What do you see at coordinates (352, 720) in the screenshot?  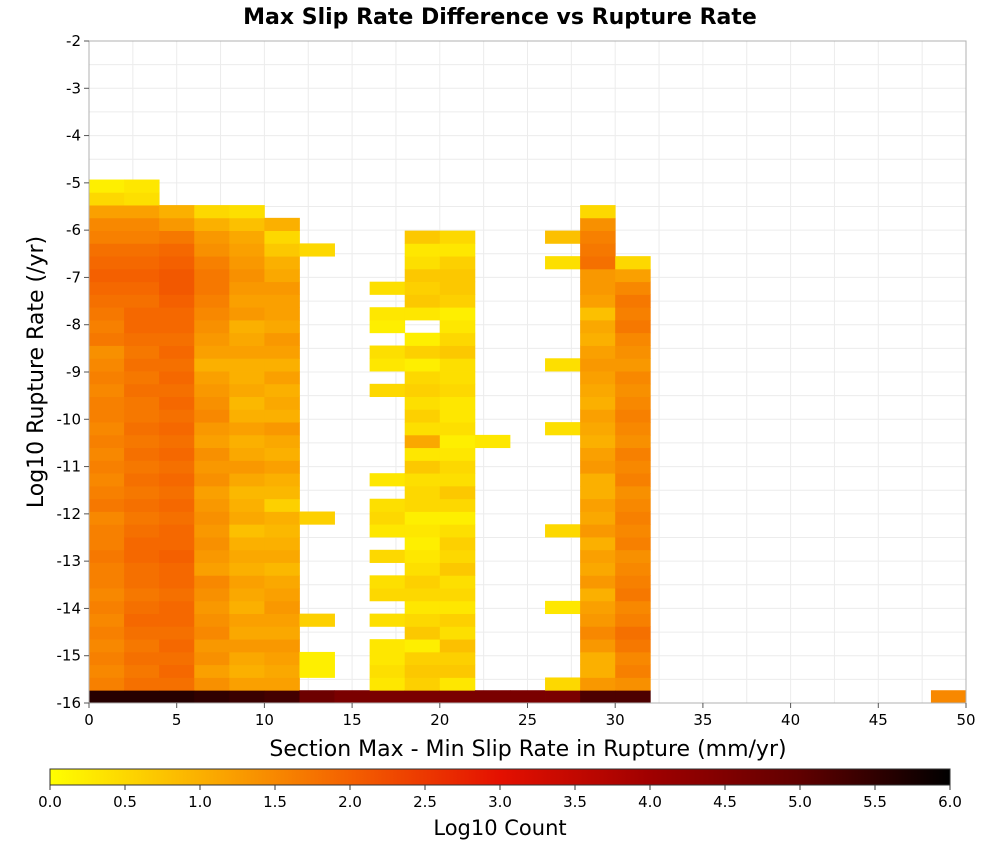 I see `x-tick-label: 15` at bounding box center [352, 720].